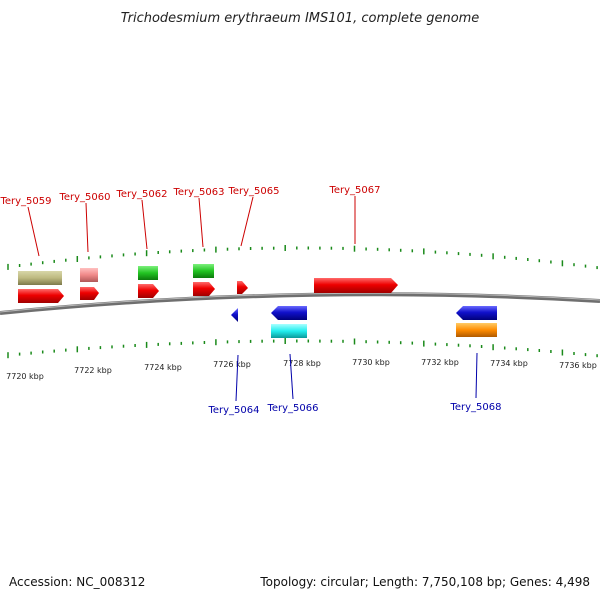 Image resolution: width=600 pixels, height=600 pixels. I want to click on cds-track-forward, so click(208, 290).